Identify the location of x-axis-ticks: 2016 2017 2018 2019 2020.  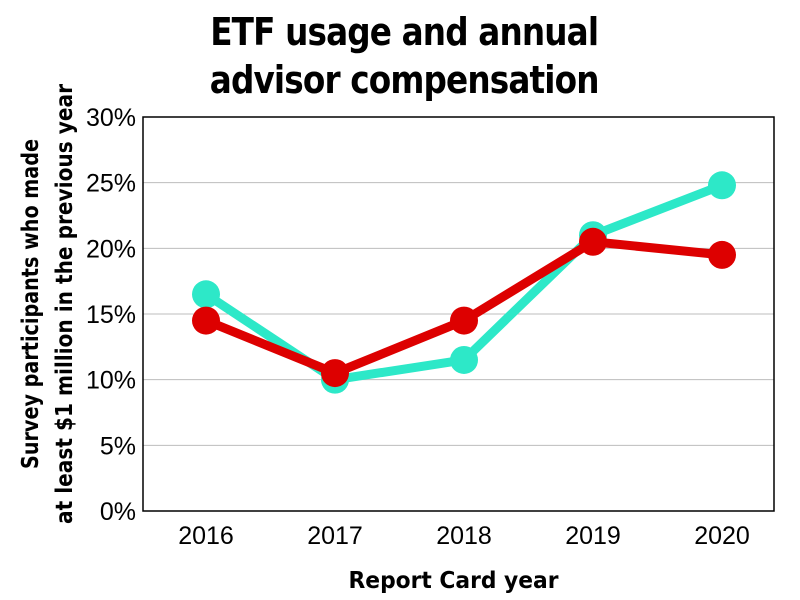
(464, 536).